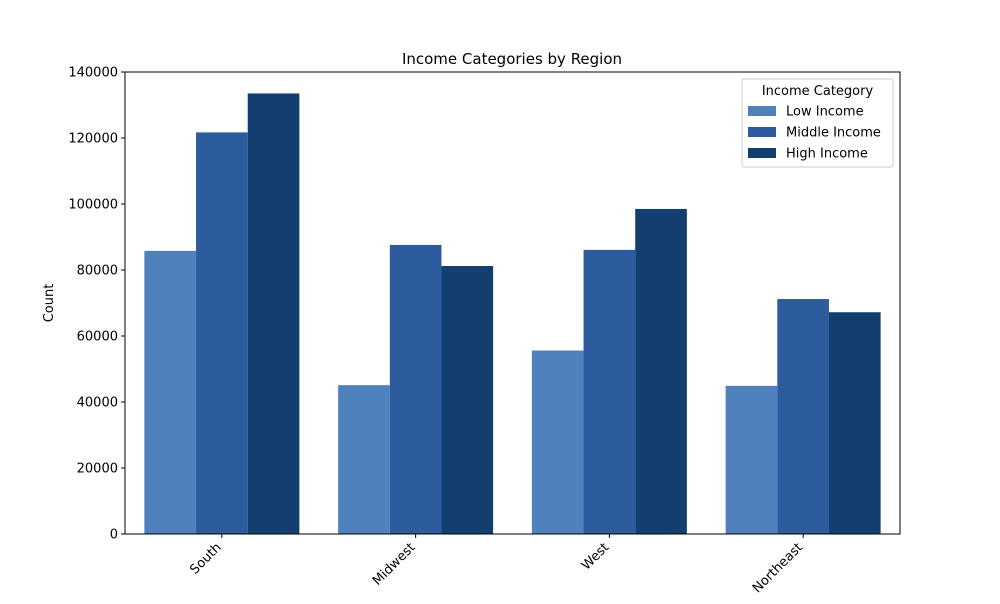  Describe the element at coordinates (595, 556) in the screenshot. I see `x-tick-label: West` at that location.